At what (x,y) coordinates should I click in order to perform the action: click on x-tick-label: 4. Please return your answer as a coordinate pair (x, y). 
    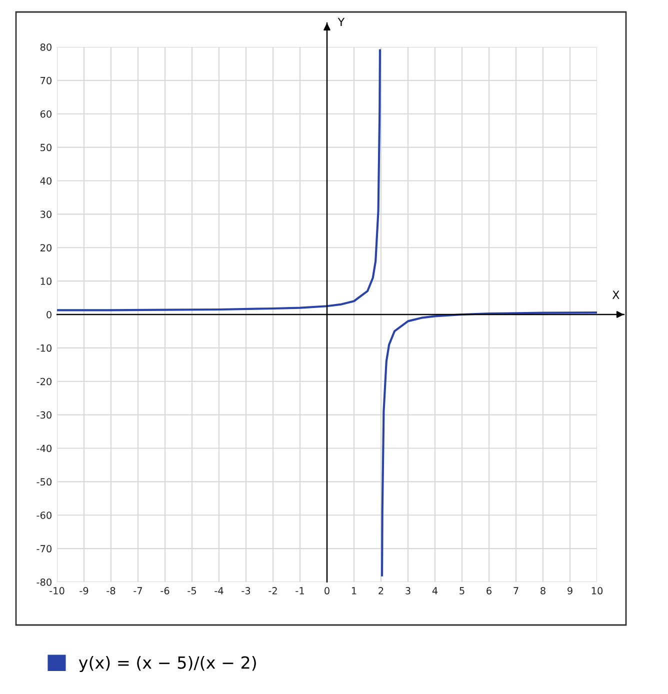
    Looking at the image, I should click on (435, 590).